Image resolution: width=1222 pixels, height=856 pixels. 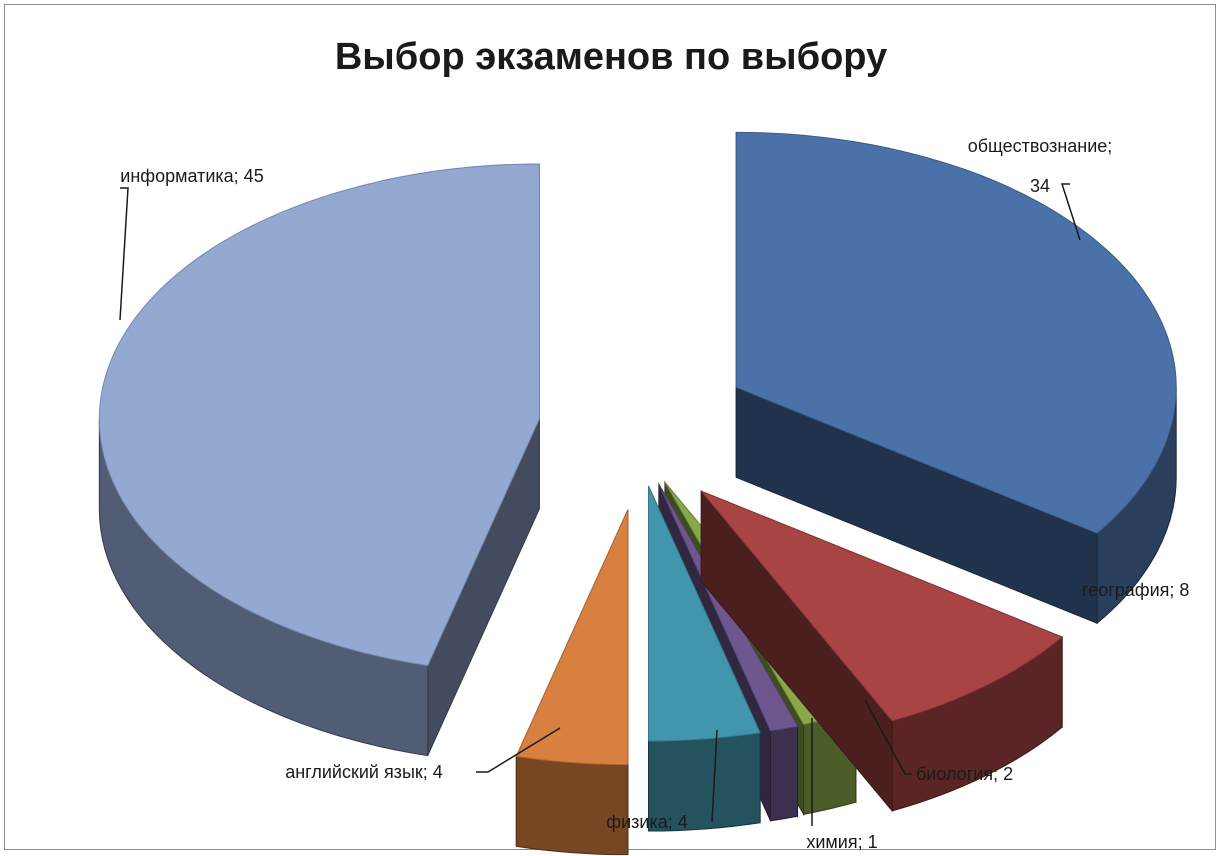 What do you see at coordinates (1040, 146) in the screenshot?
I see `data-label-0: обществознание;` at bounding box center [1040, 146].